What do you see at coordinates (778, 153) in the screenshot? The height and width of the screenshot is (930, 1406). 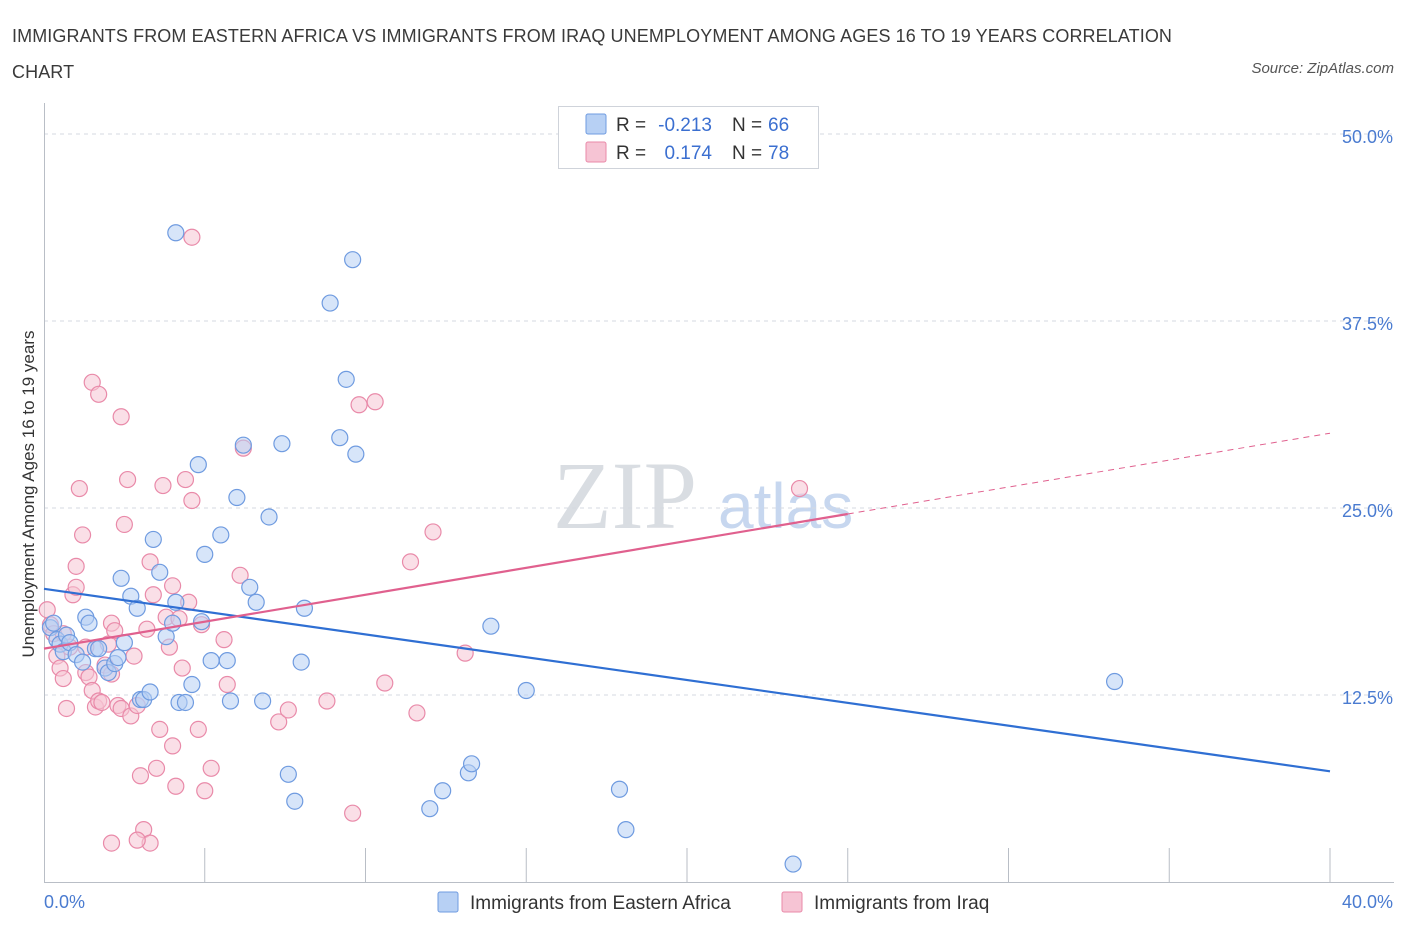 I see `legend-n-value-pink: 78` at bounding box center [778, 153].